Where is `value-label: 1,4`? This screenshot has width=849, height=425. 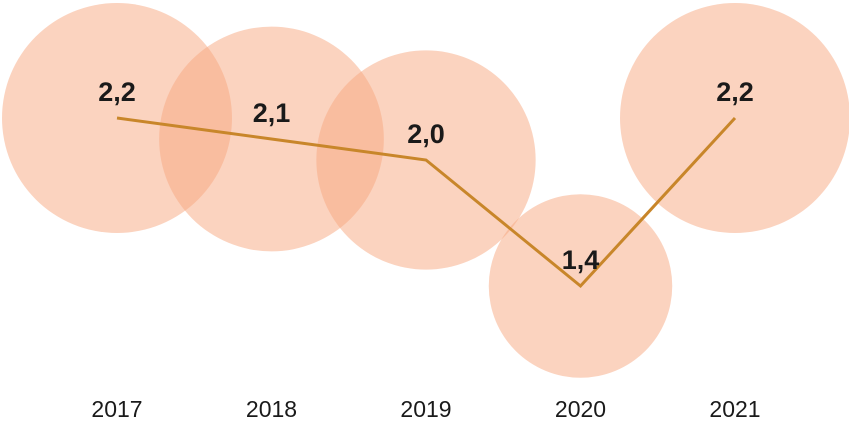
value-label: 1,4 is located at coordinates (581, 260).